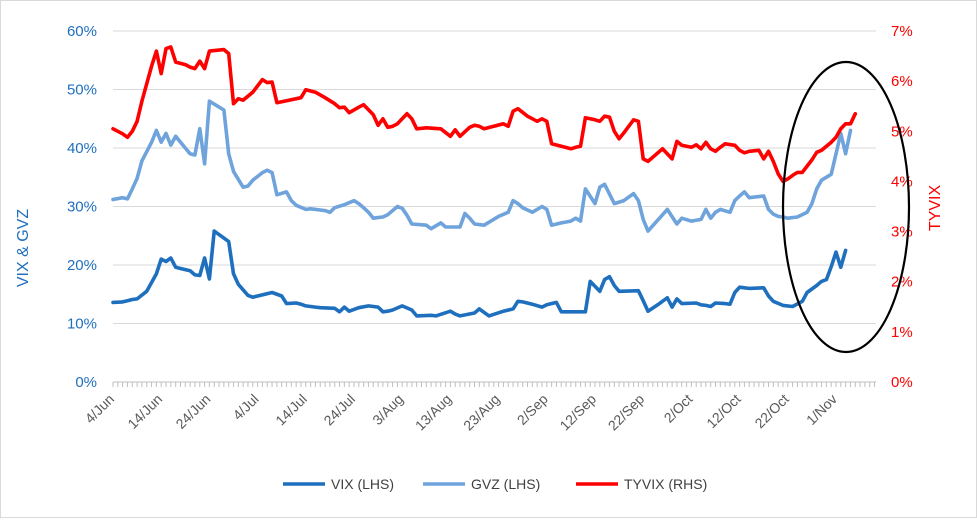  I want to click on legend-label: VIX (LHS), so click(362, 484).